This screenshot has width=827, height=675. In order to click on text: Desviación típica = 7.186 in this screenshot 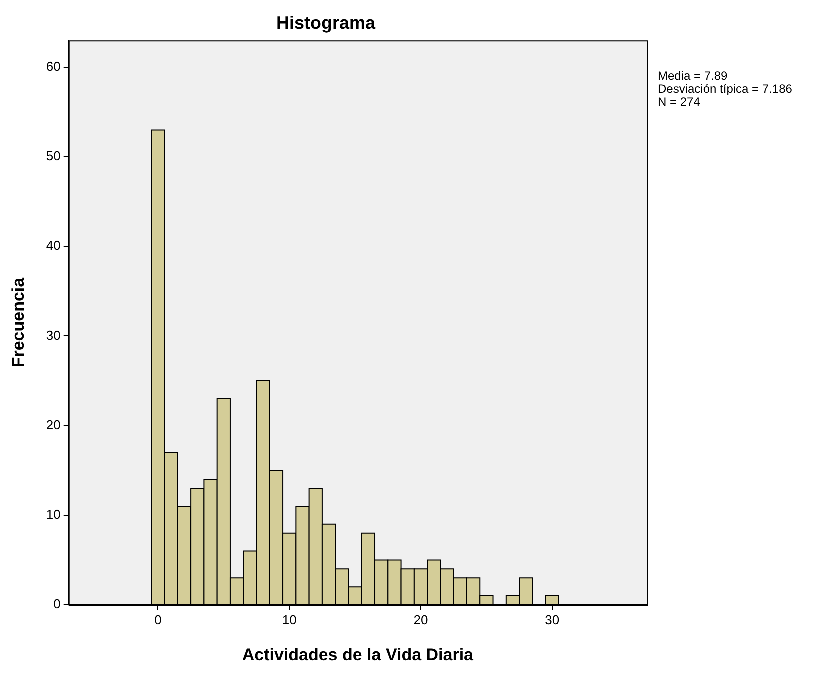, I will do `click(725, 89)`.